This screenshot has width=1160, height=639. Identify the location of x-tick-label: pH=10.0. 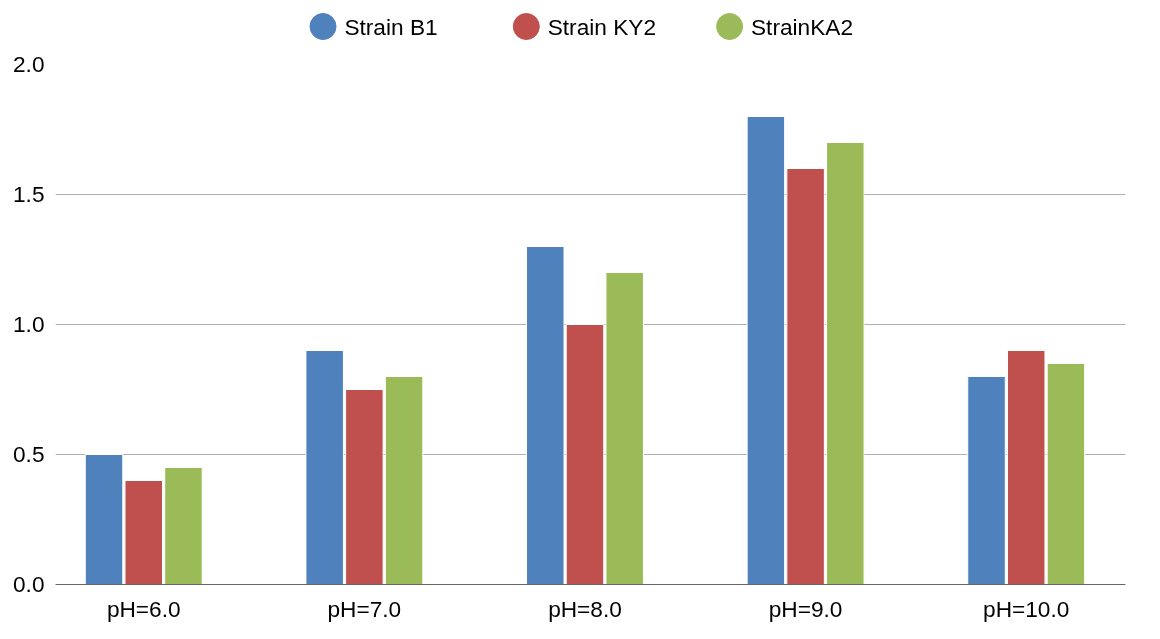
(1026, 608).